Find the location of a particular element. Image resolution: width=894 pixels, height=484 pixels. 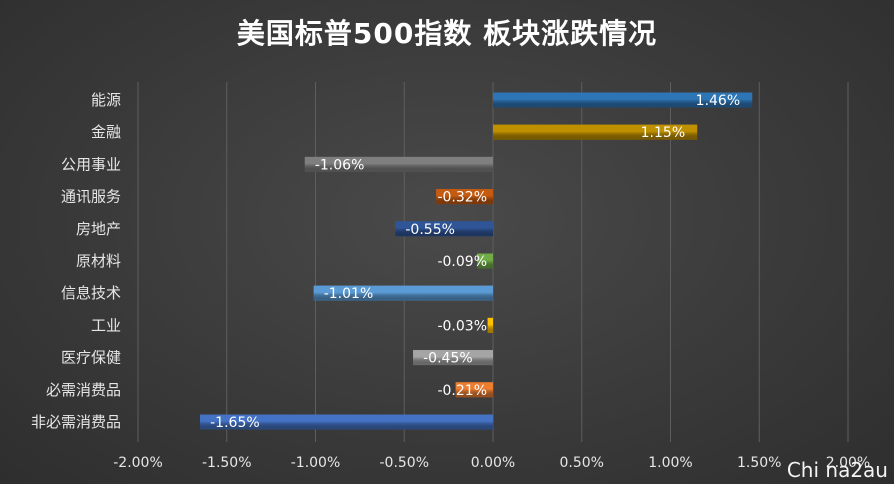

category-label: 金融 is located at coordinates (106, 132).